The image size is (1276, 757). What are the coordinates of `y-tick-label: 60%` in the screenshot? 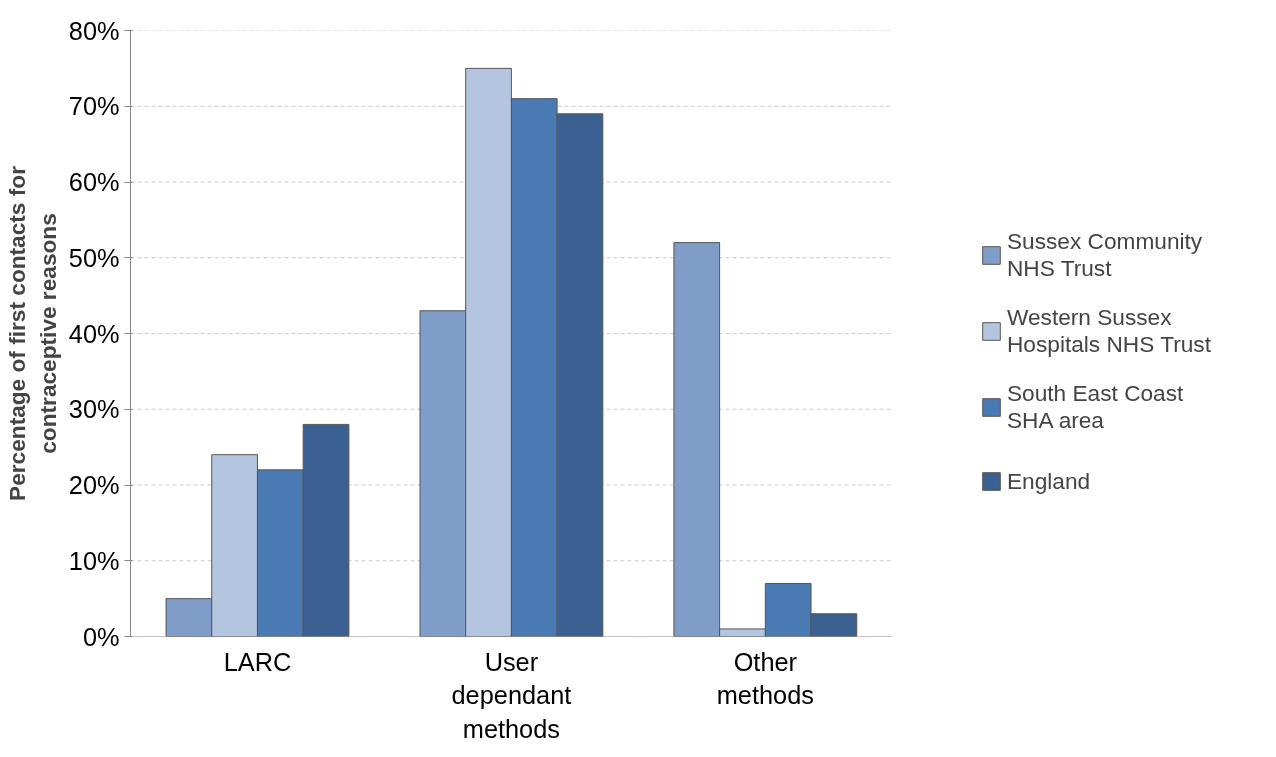 It's located at (94, 182).